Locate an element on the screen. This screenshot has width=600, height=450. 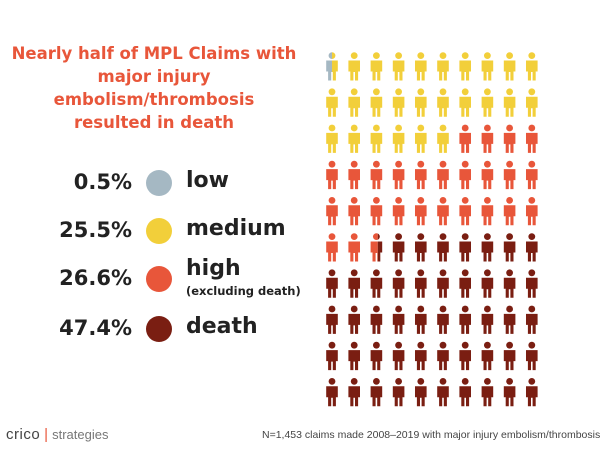
legend-swatch-high is located at coordinates (159, 279).